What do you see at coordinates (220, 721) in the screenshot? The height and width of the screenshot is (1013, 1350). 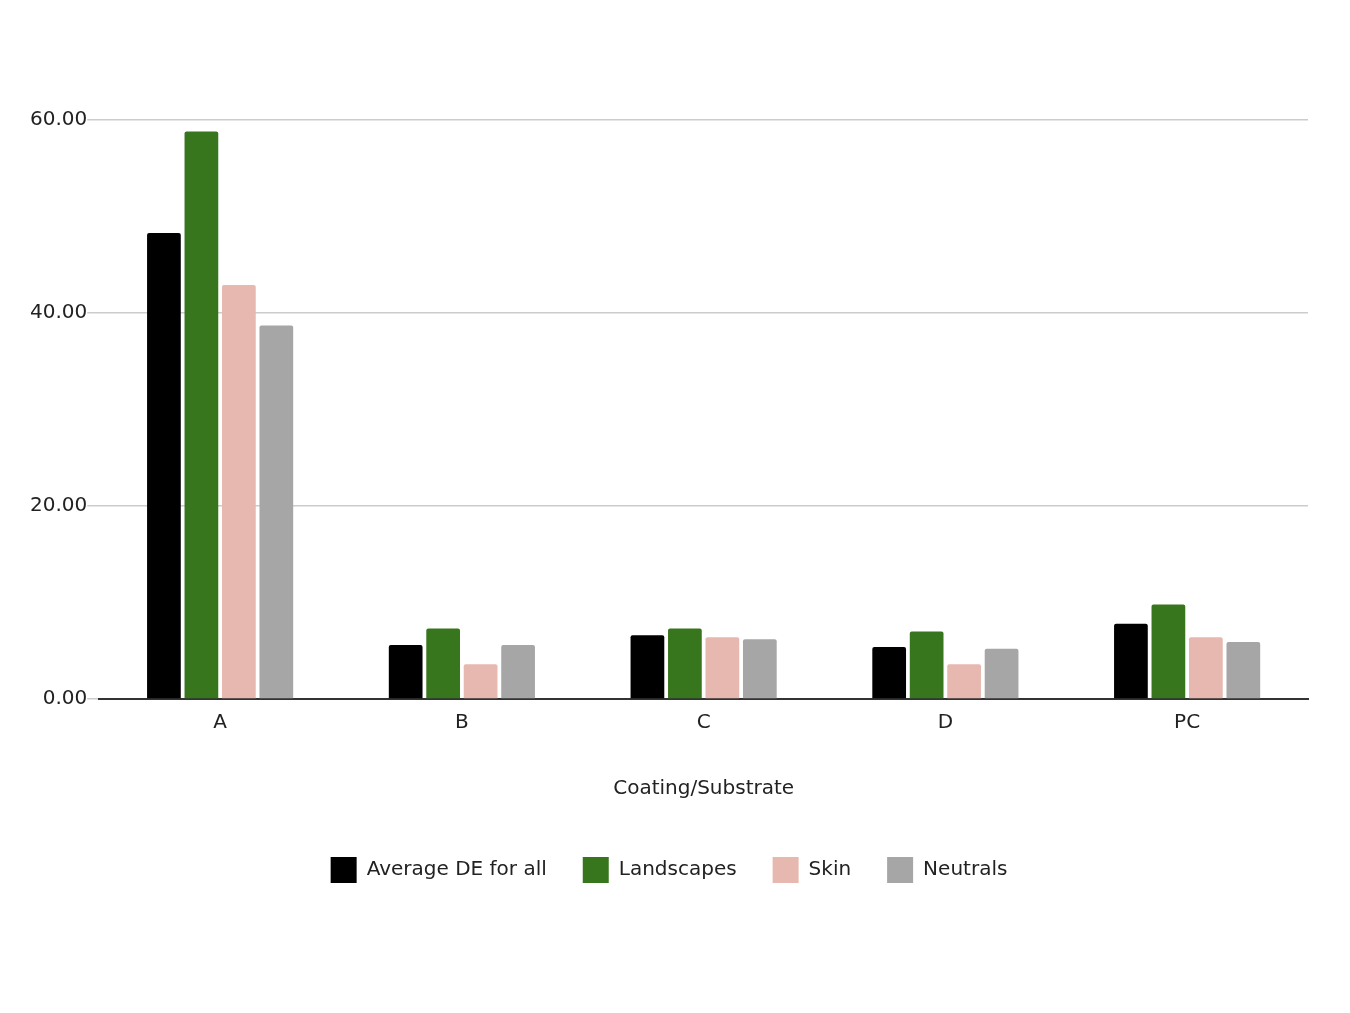 I see `x-tick-label: A` at bounding box center [220, 721].